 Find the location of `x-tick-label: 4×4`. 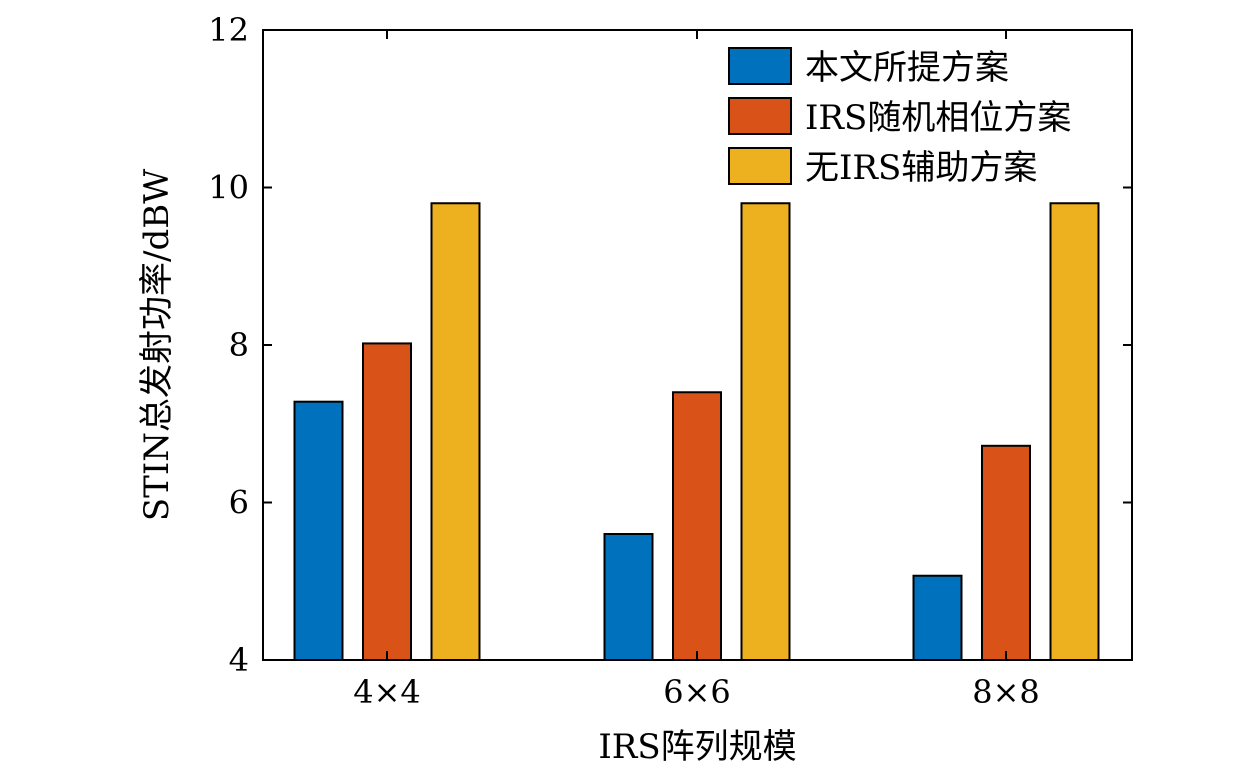

x-tick-label: 4×4 is located at coordinates (387, 692).